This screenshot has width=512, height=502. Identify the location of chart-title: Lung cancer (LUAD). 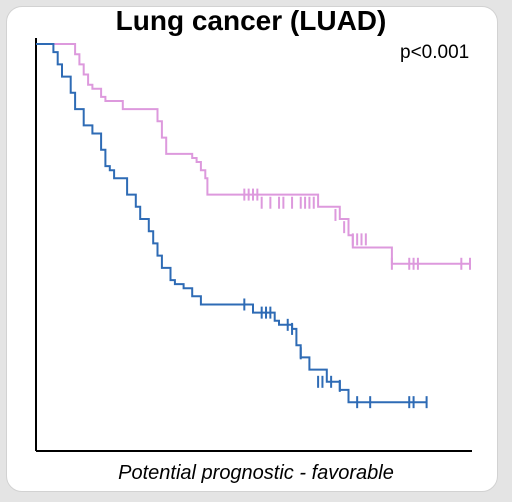
(251, 20).